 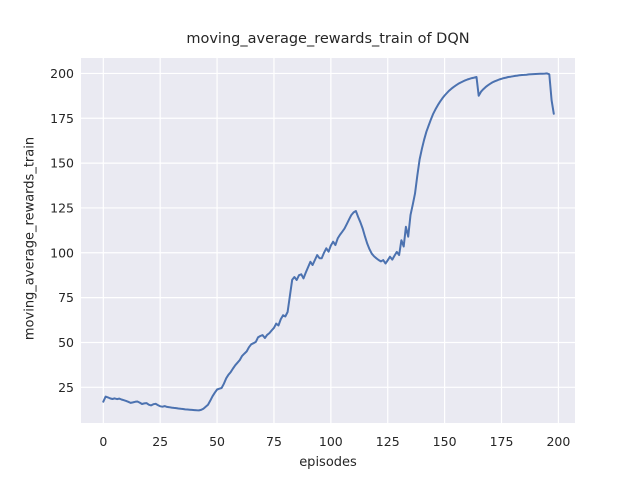 I want to click on chart-title: moving_average_rewards_train of DQN, so click(x=328, y=39).